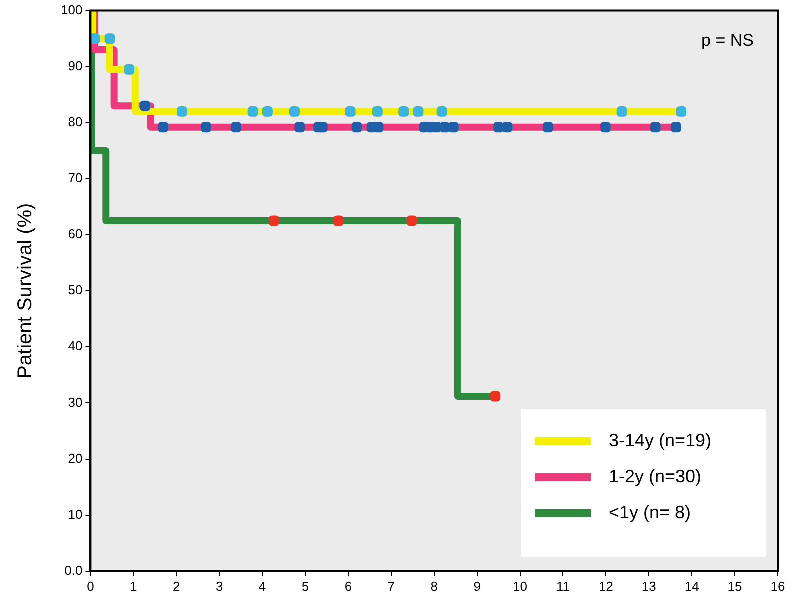 The image size is (792, 602). I want to click on y-tick-label: 100, so click(71, 10).